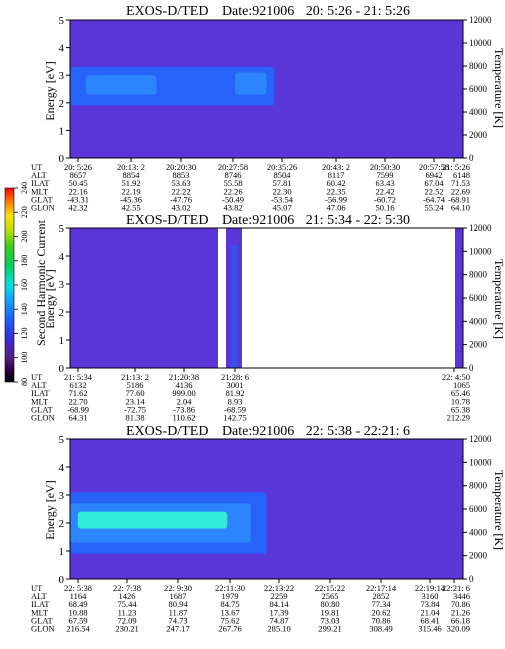  Describe the element at coordinates (24, 358) in the screenshot. I see `colorbar-tick-label: 100` at that location.